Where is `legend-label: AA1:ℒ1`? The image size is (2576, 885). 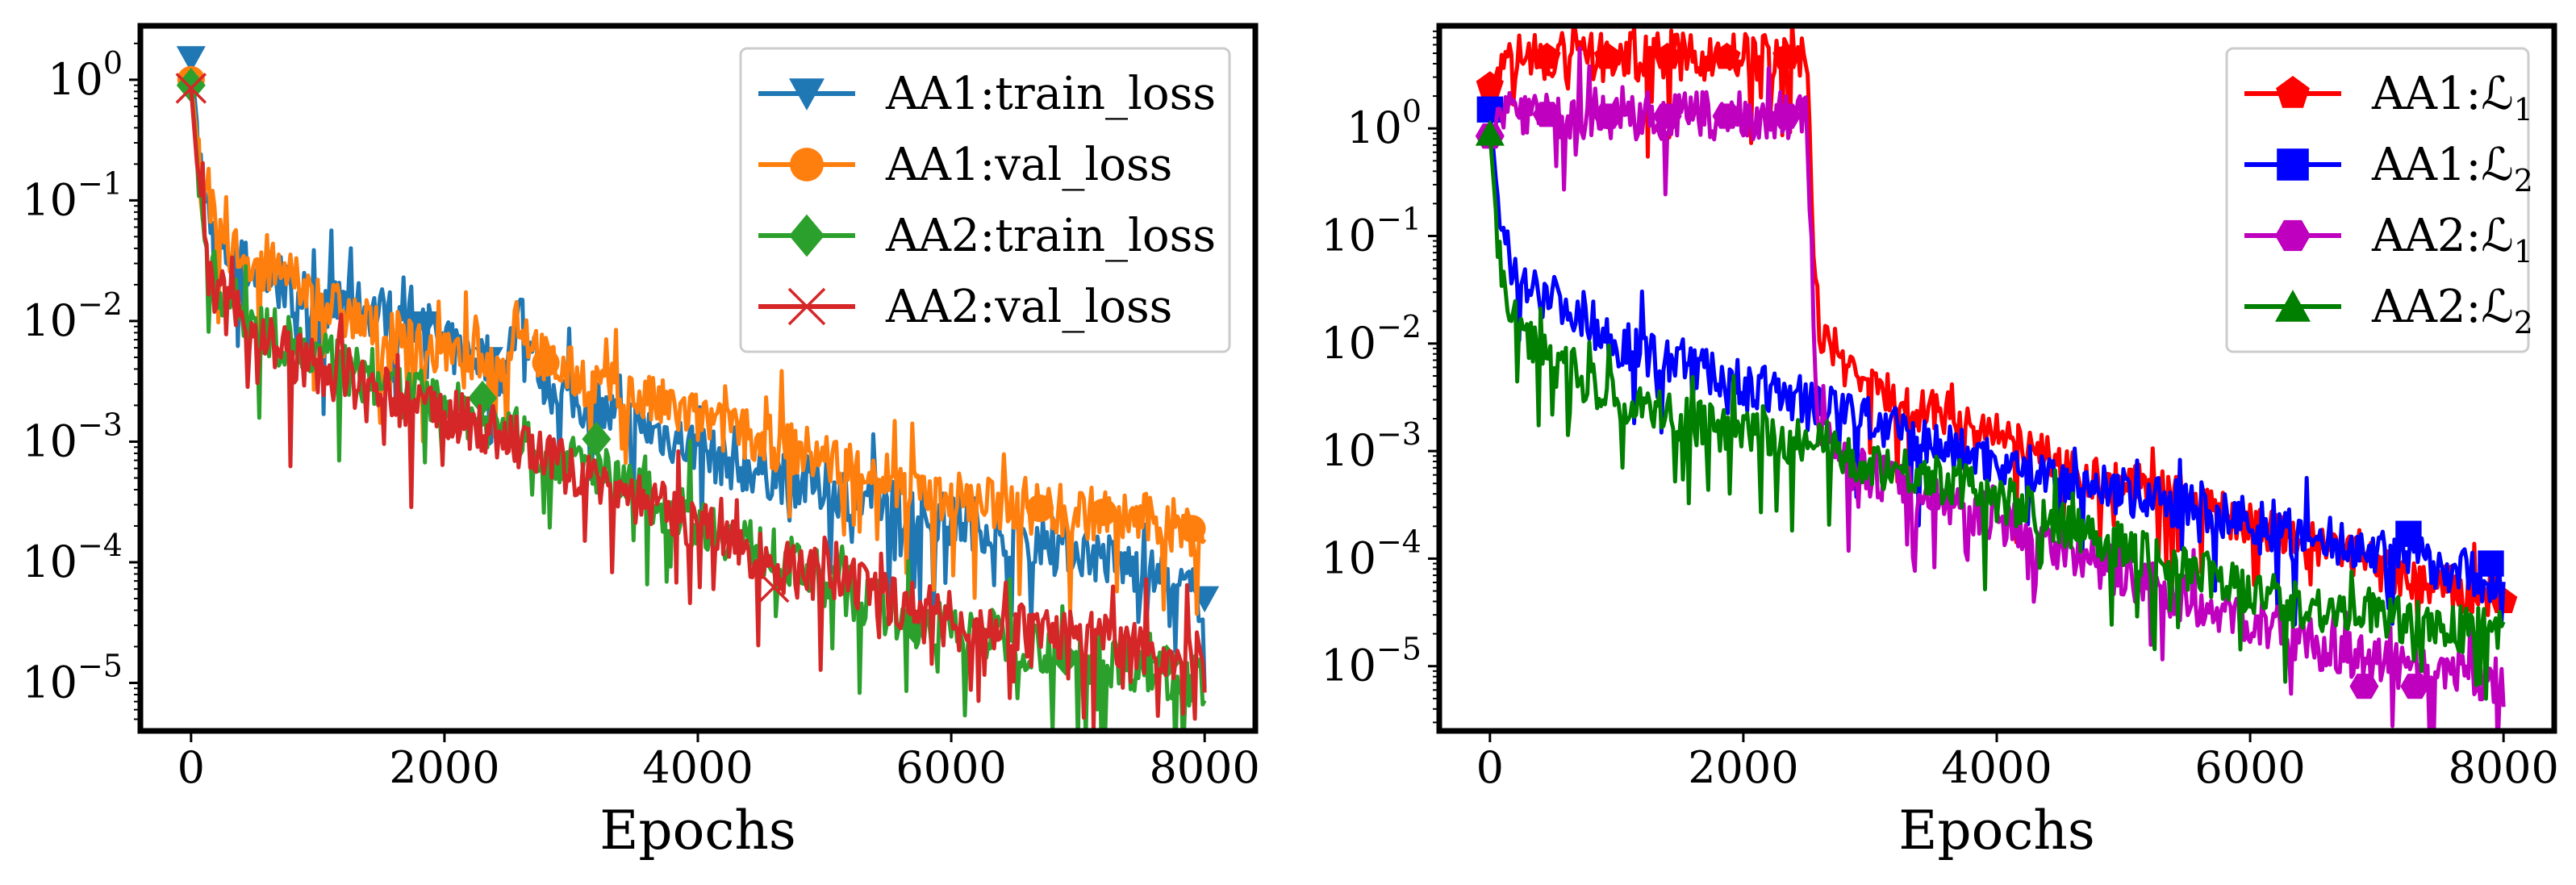
legend-label: AA1:ℒ1 is located at coordinates (2452, 97).